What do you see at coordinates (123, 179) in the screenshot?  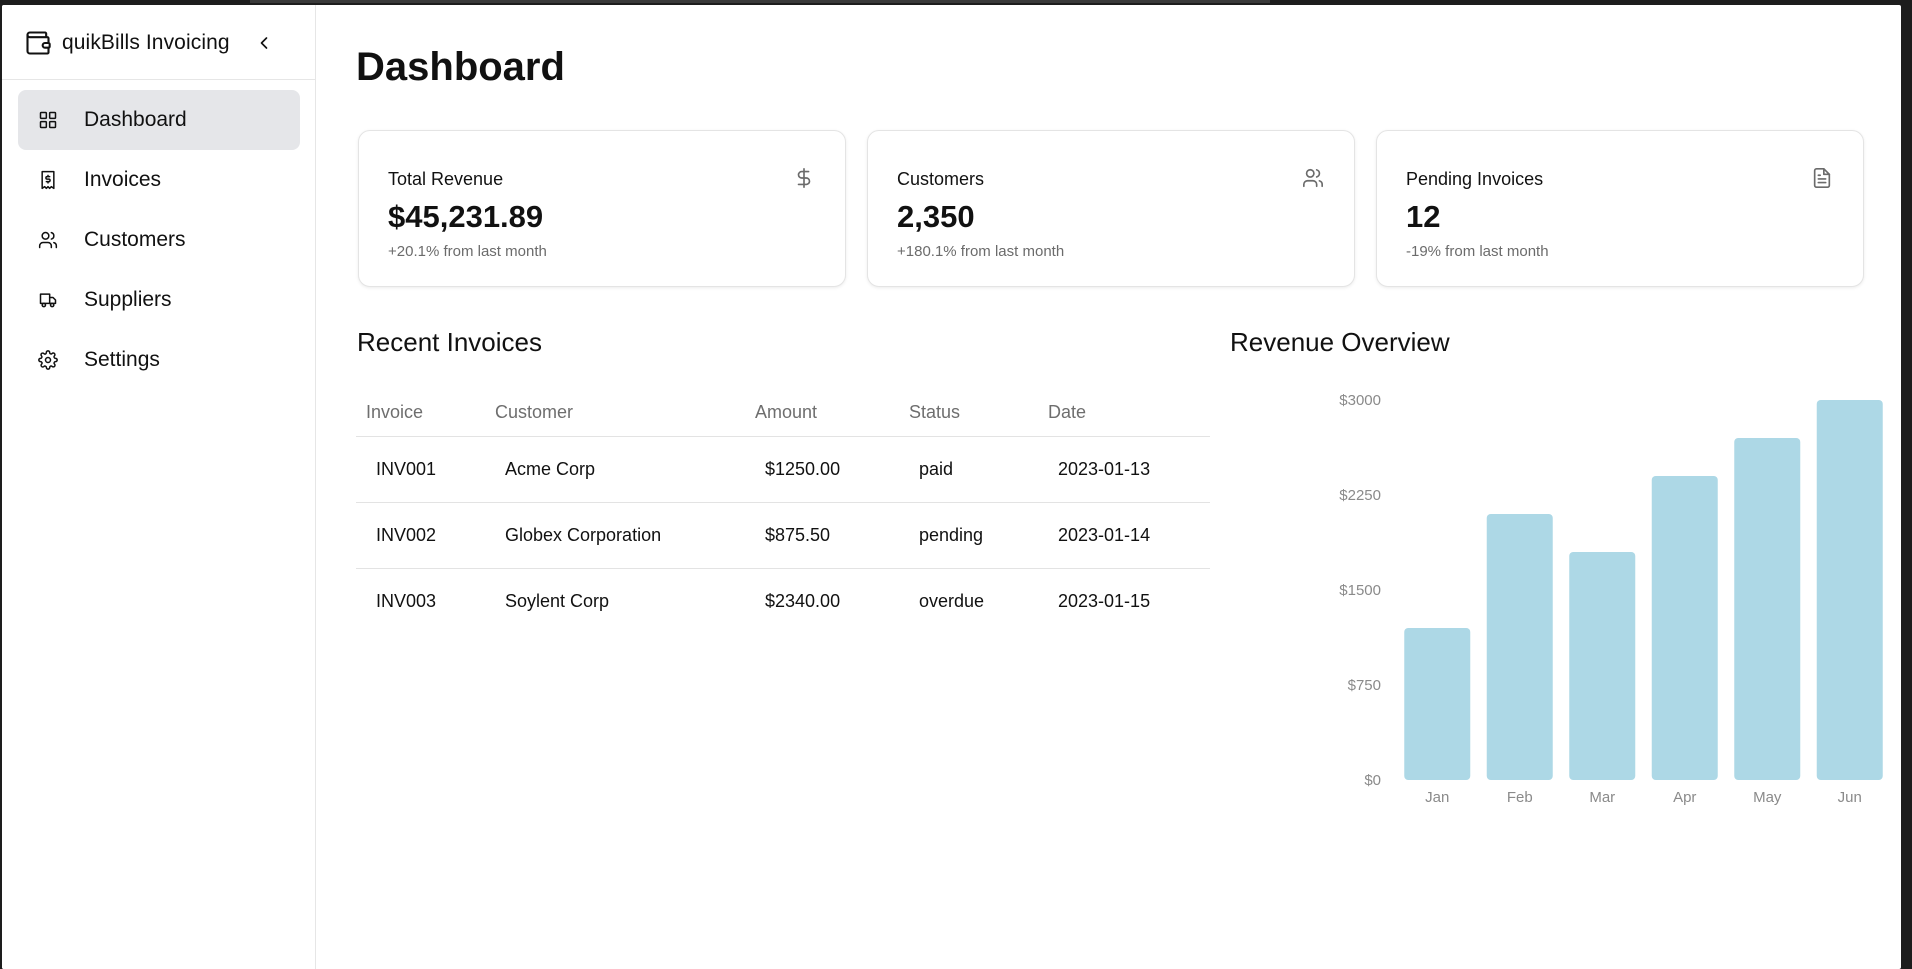 I see `sidebar-item-label: Invoices` at bounding box center [123, 179].